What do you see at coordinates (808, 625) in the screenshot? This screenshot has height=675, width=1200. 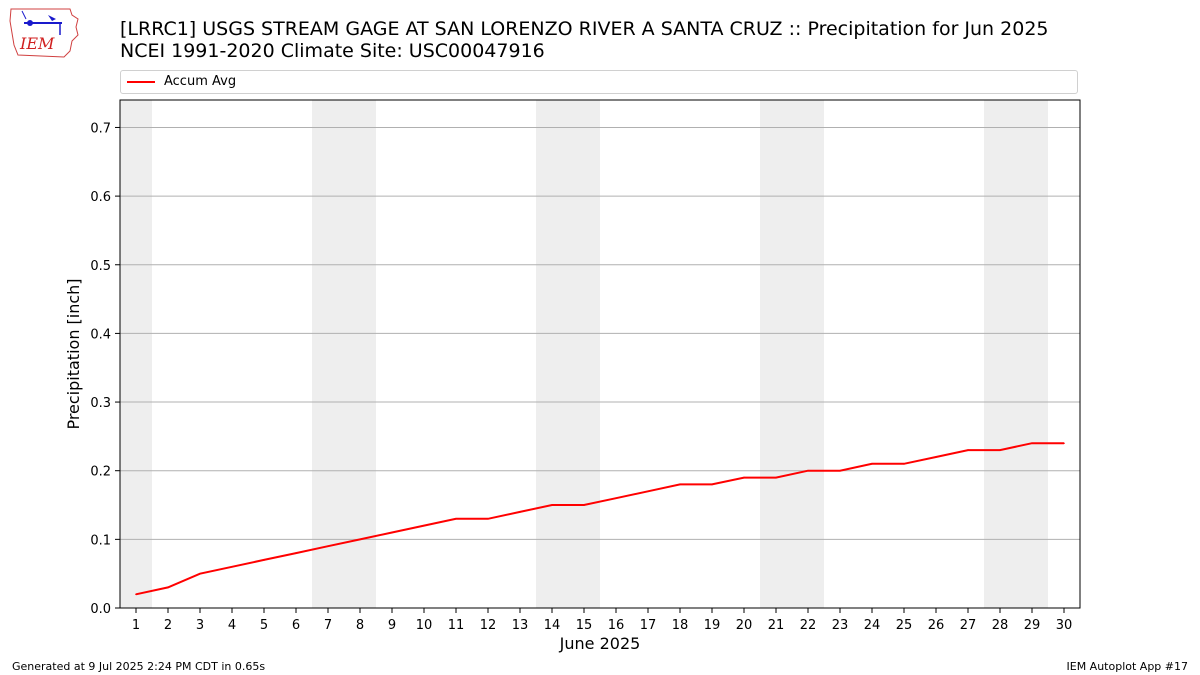 I see `x-tick-label: 22` at bounding box center [808, 625].